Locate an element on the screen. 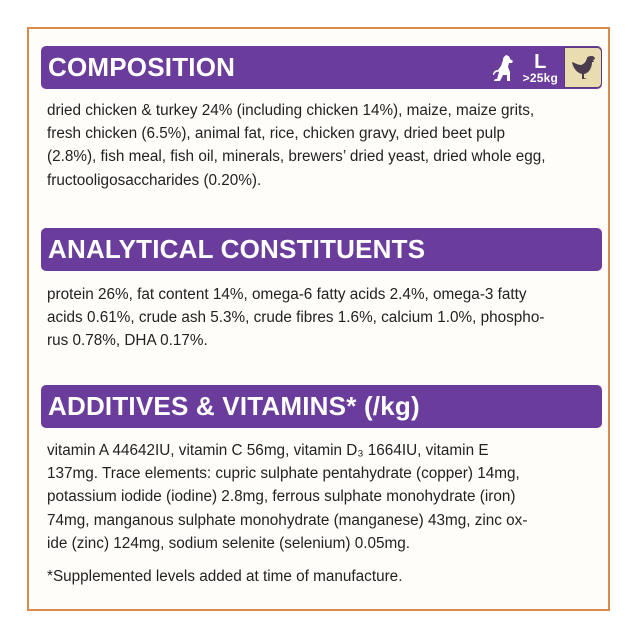 The height and width of the screenshot is (640, 640). size-badge: L >25kg is located at coordinates (546, 67).